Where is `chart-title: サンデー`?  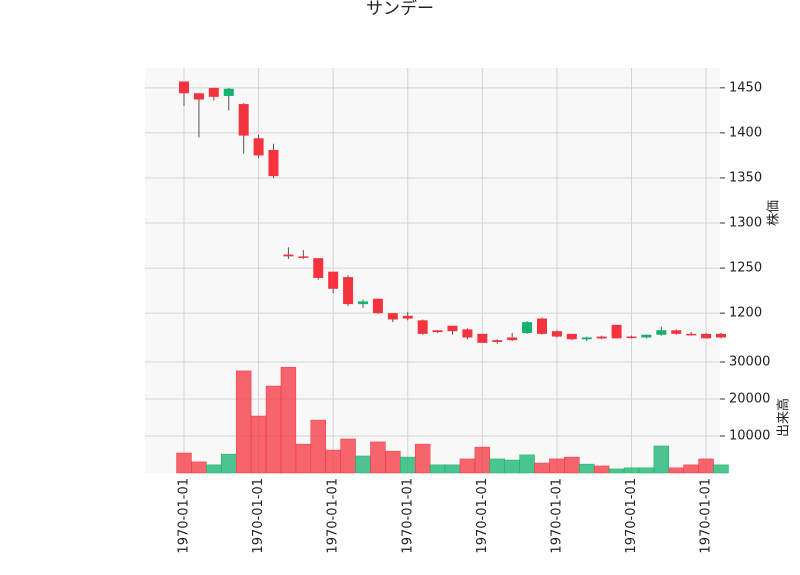 chart-title: サンデー is located at coordinates (400, 9).